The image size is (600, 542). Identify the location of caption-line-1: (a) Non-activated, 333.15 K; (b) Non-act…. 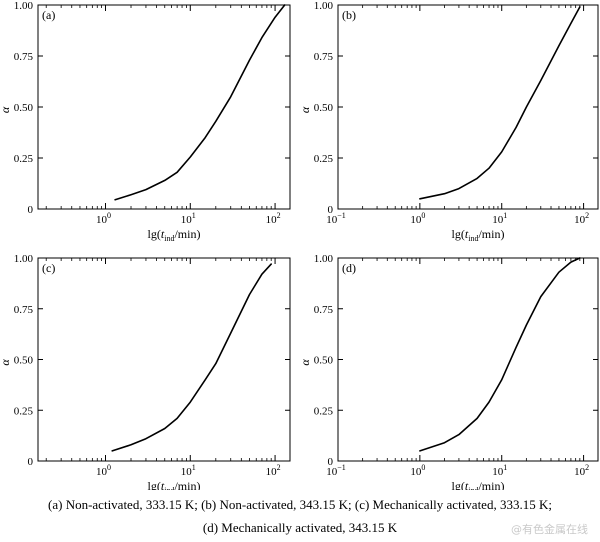
(300, 504).